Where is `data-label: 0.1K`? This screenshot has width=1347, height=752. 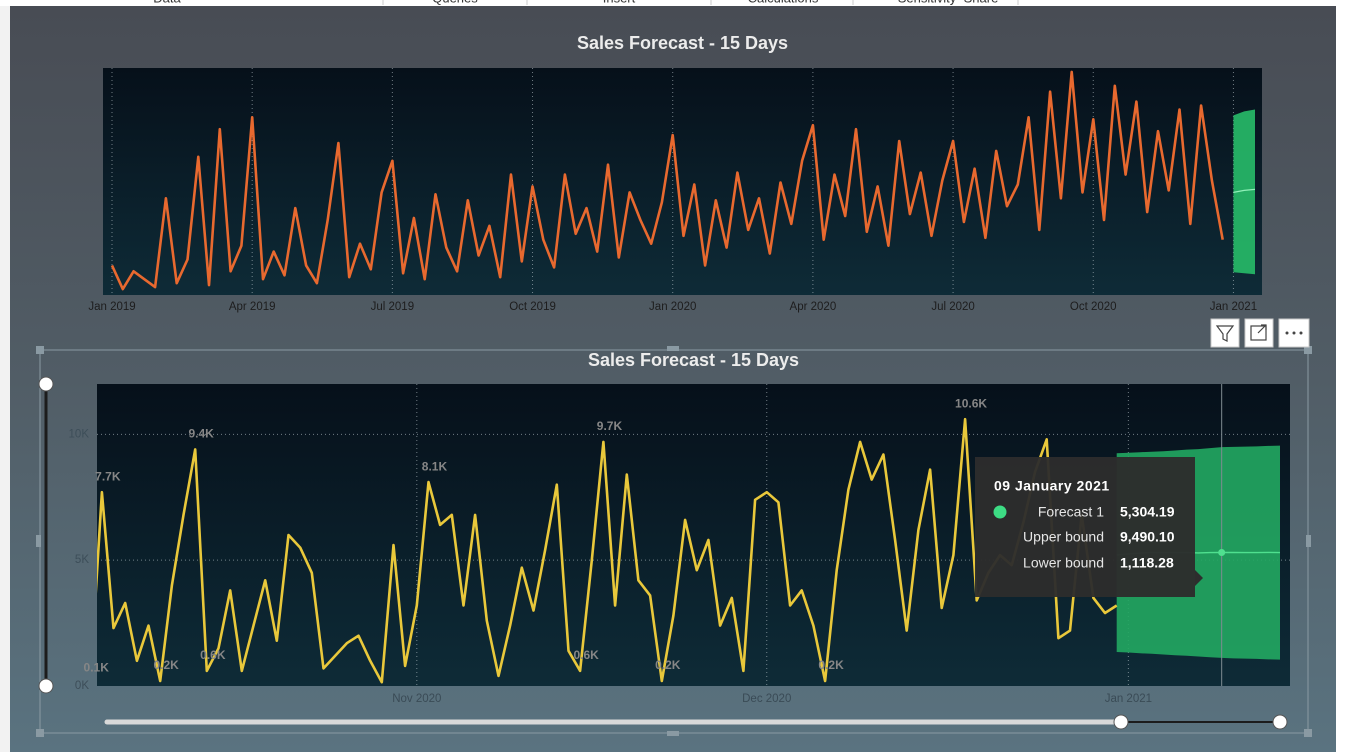 data-label: 0.1K is located at coordinates (97, 668).